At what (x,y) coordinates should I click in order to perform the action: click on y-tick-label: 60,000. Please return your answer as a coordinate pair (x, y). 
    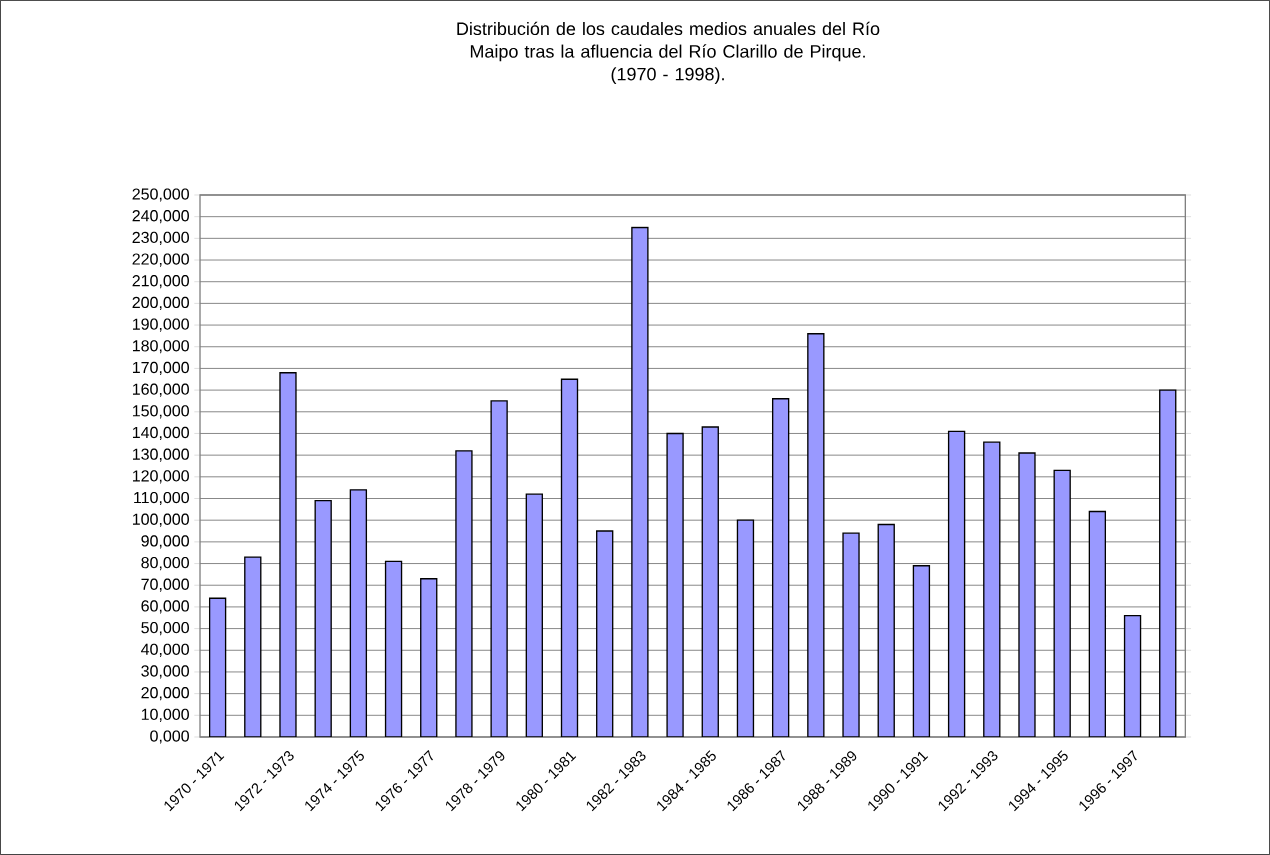
    Looking at the image, I should click on (165, 607).